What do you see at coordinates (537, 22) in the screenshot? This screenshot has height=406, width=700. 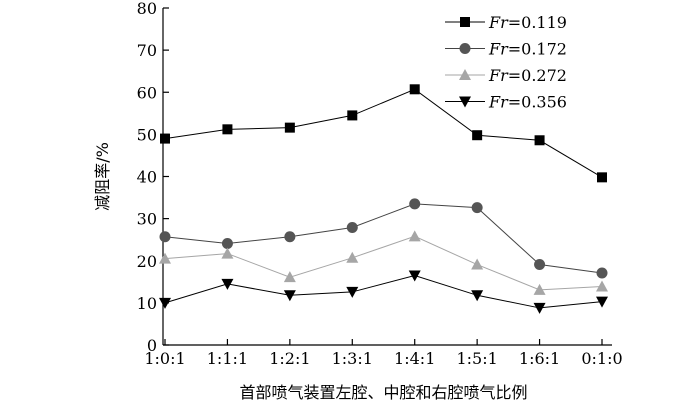 I see `legend-label-value: =0.119` at bounding box center [537, 22].